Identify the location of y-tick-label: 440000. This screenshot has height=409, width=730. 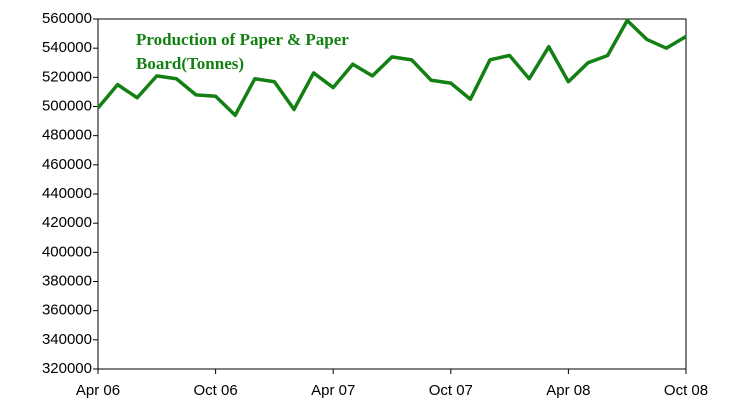
(67, 193).